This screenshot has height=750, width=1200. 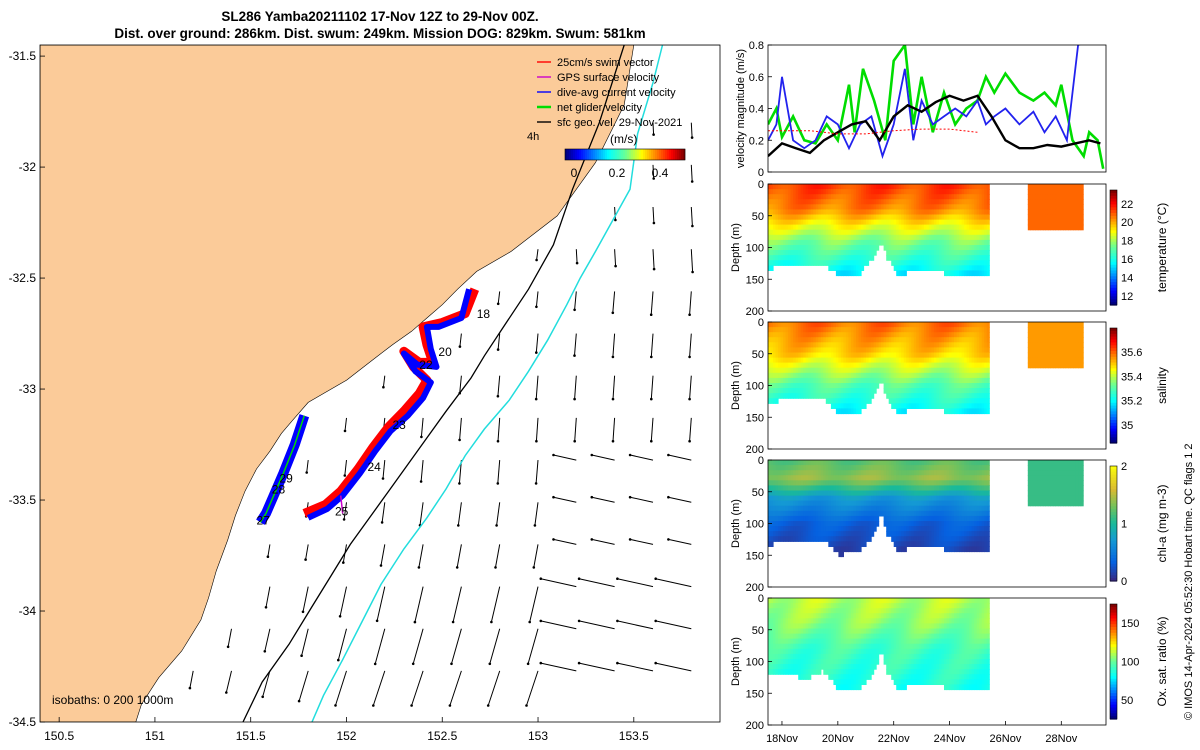 What do you see at coordinates (755, 387) in the screenshot?
I see `section-ytick-label: 100` at bounding box center [755, 387].